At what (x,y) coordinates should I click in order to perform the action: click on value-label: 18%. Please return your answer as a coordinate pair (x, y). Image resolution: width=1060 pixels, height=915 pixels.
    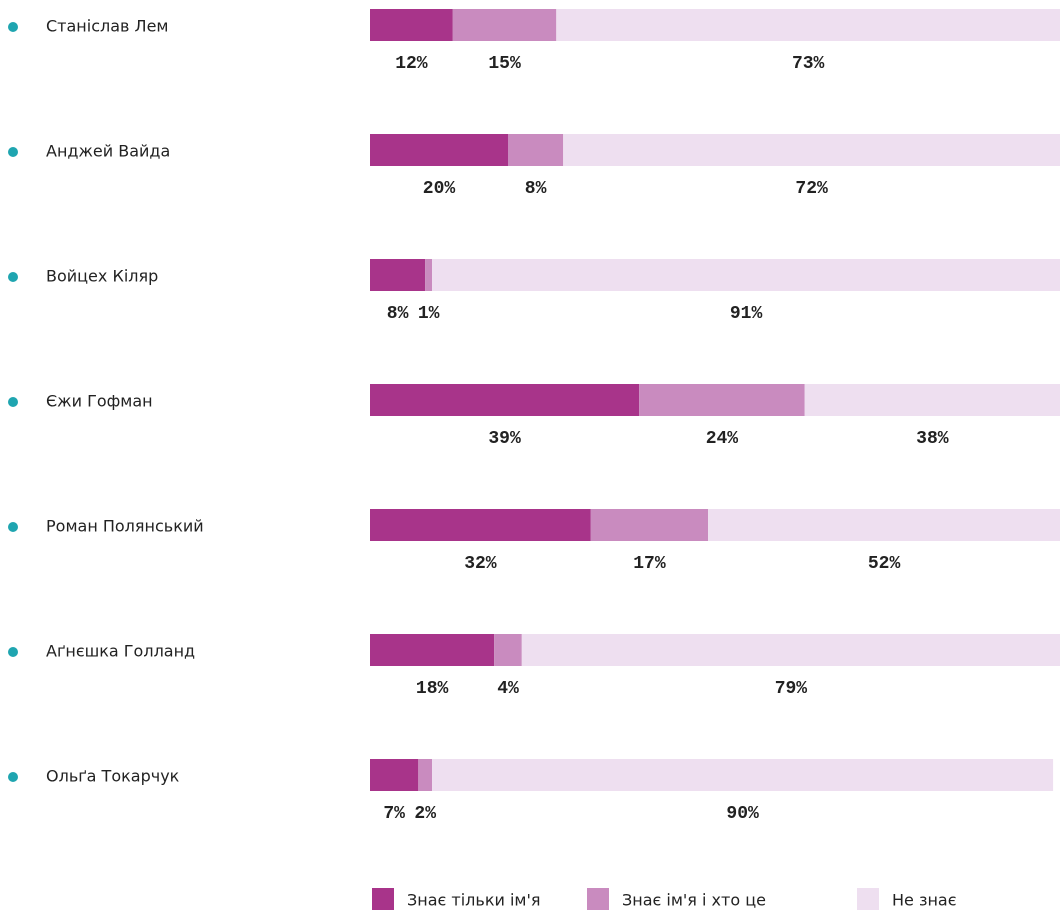
    Looking at the image, I should click on (432, 689).